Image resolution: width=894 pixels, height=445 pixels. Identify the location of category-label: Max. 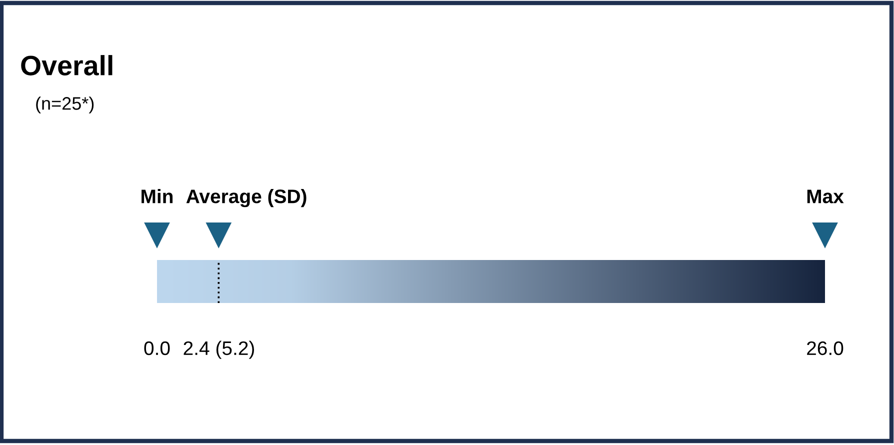
(825, 197).